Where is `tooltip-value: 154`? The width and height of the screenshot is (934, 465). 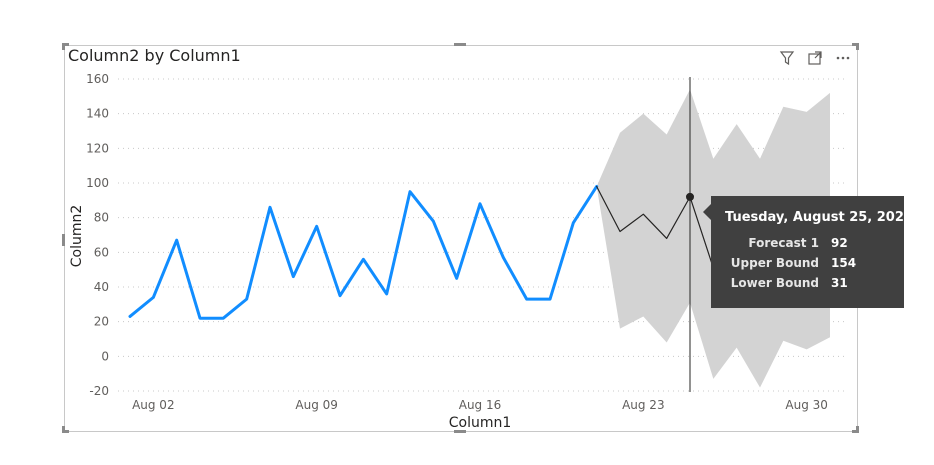
tooltip-value: 154 is located at coordinates (844, 263).